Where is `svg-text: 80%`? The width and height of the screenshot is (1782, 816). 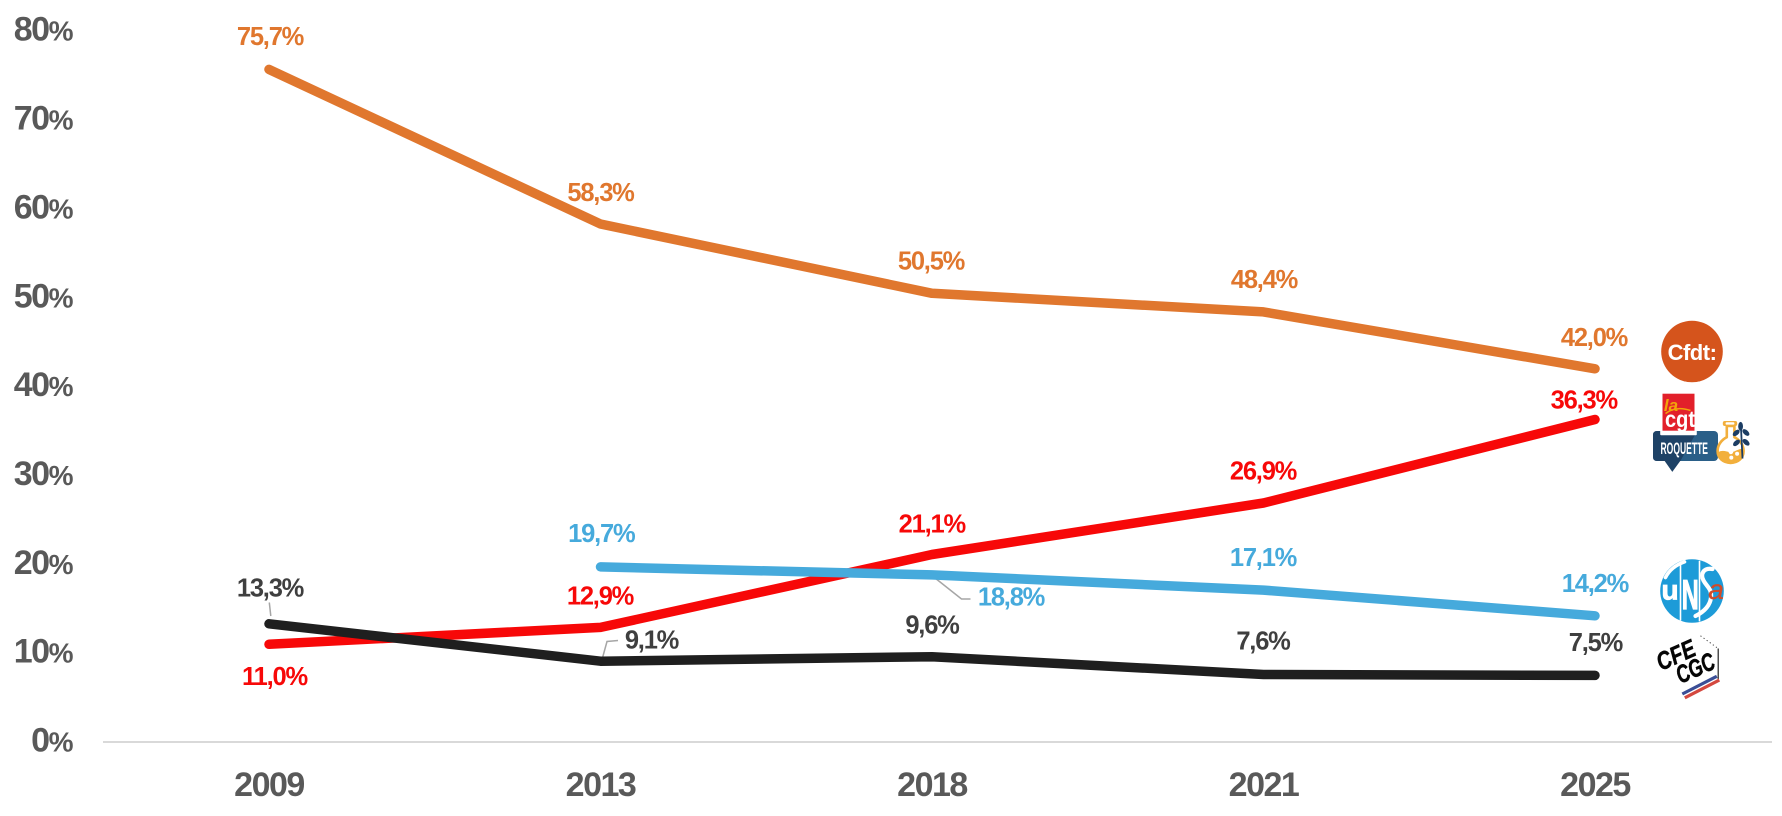 svg-text: 80% is located at coordinates (44, 30).